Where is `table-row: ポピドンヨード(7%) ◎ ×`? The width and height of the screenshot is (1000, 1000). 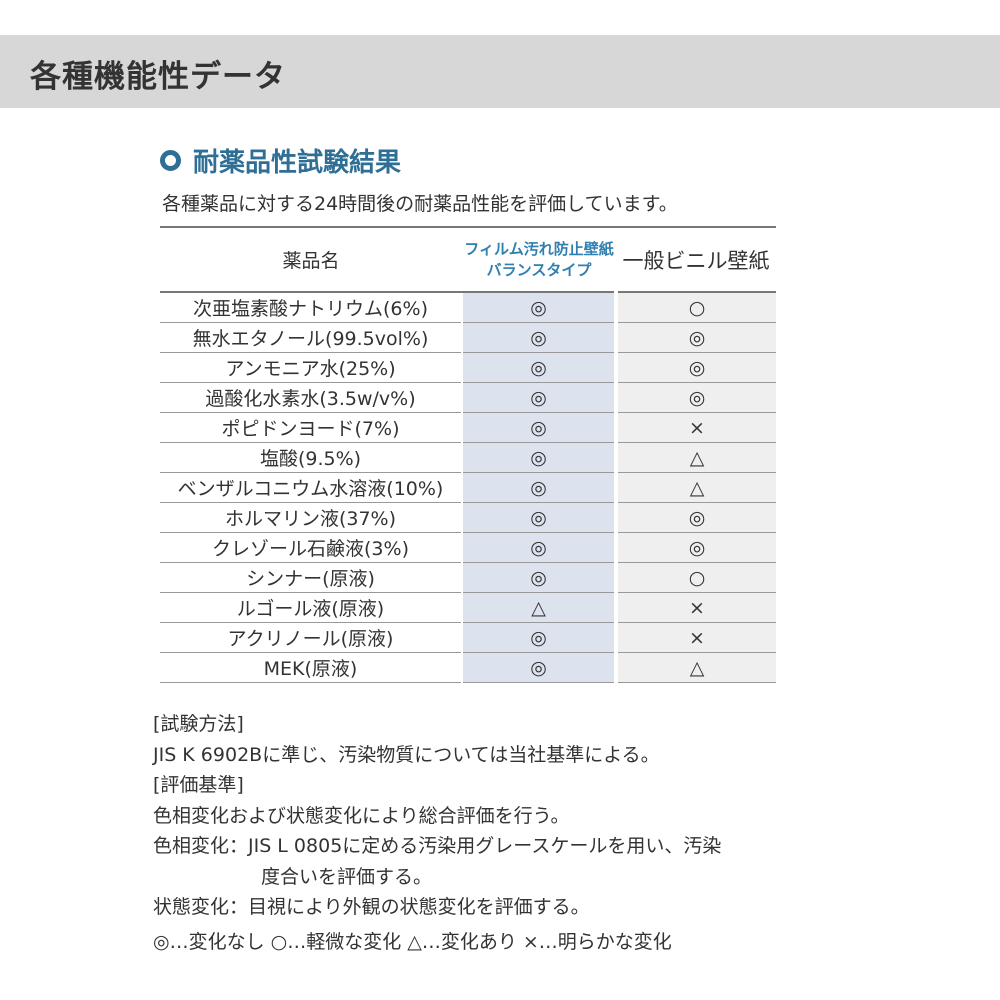 table-row: ポピドンヨード(7%) ◎ × is located at coordinates (468, 427).